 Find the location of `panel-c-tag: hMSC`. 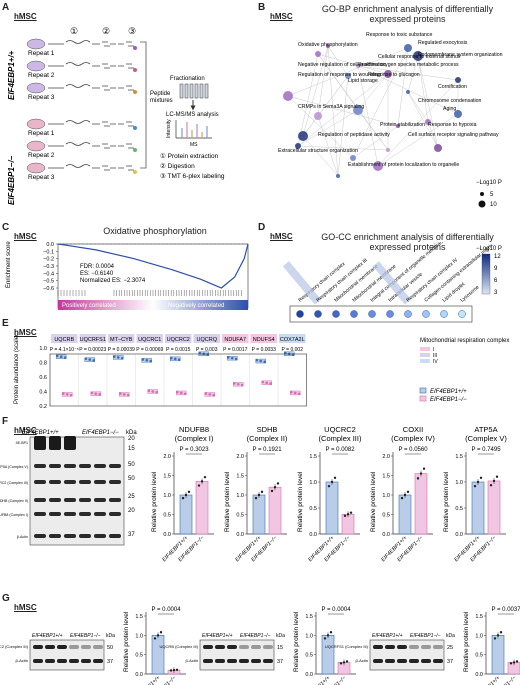

panel-c-tag: hMSC is located at coordinates (25, 236).